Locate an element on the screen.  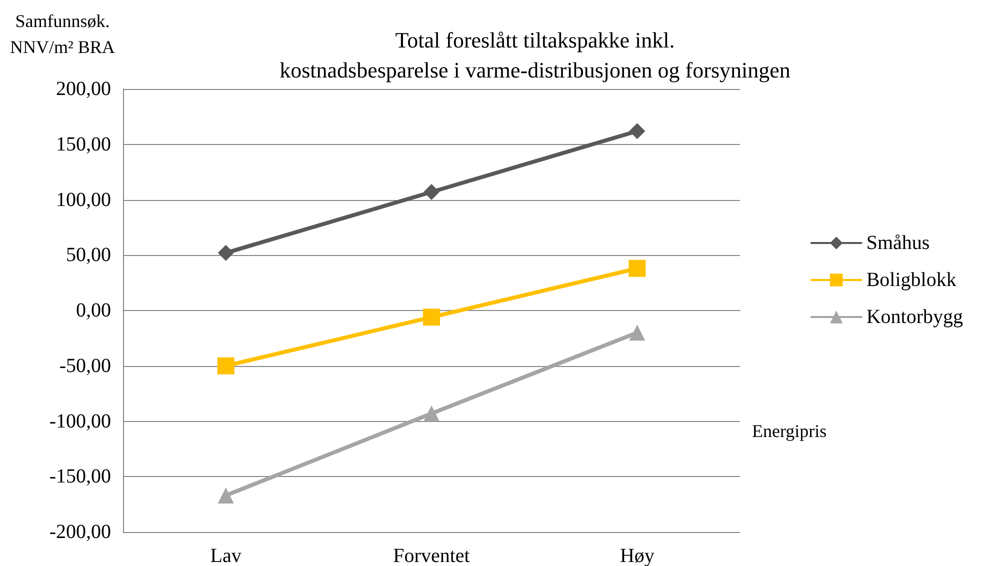
y-tick-label: -100,00 is located at coordinates (80, 421).